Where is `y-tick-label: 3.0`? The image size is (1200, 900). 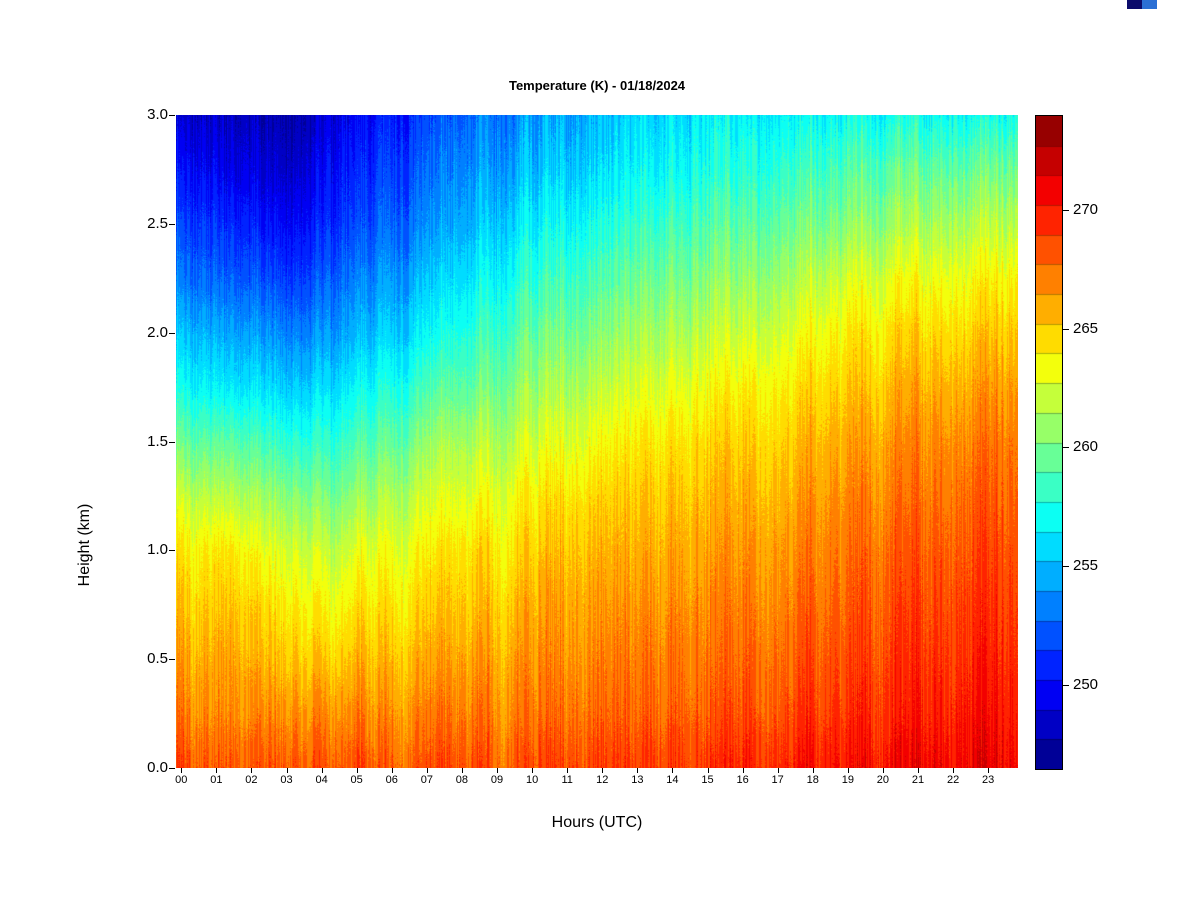
y-tick-label: 3.0 is located at coordinates (157, 114).